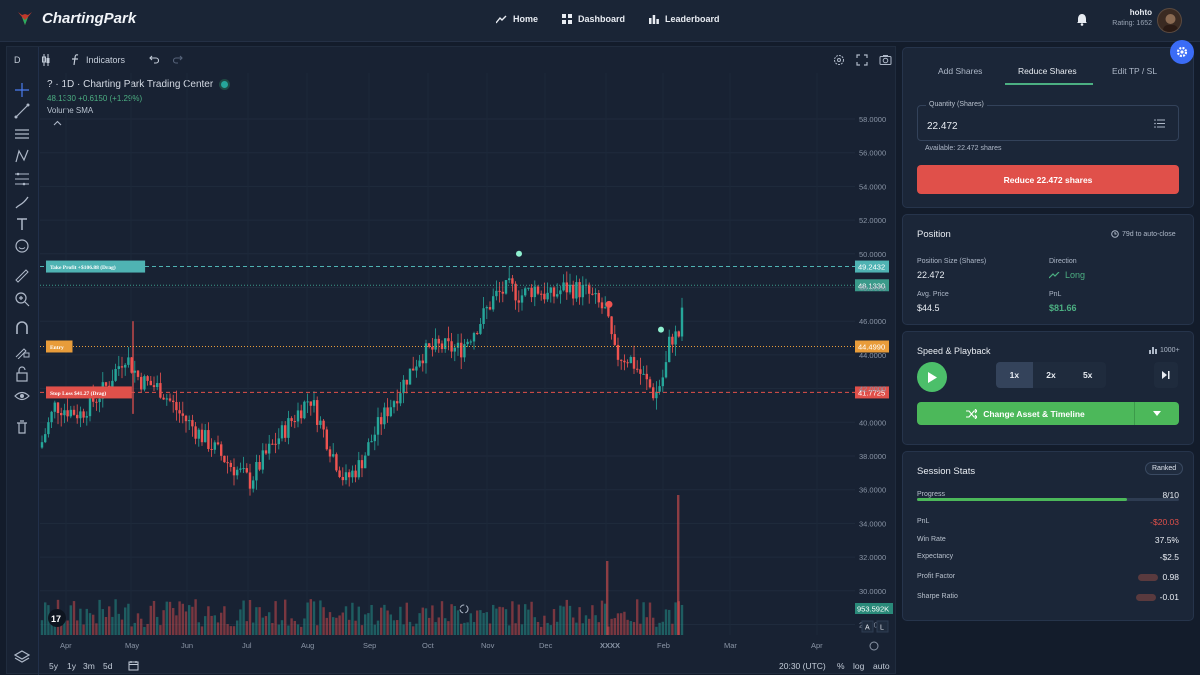 Image resolution: width=1200 pixels, height=675 pixels. Describe the element at coordinates (22, 351) in the screenshot. I see `lock-drawing-icon` at that location.